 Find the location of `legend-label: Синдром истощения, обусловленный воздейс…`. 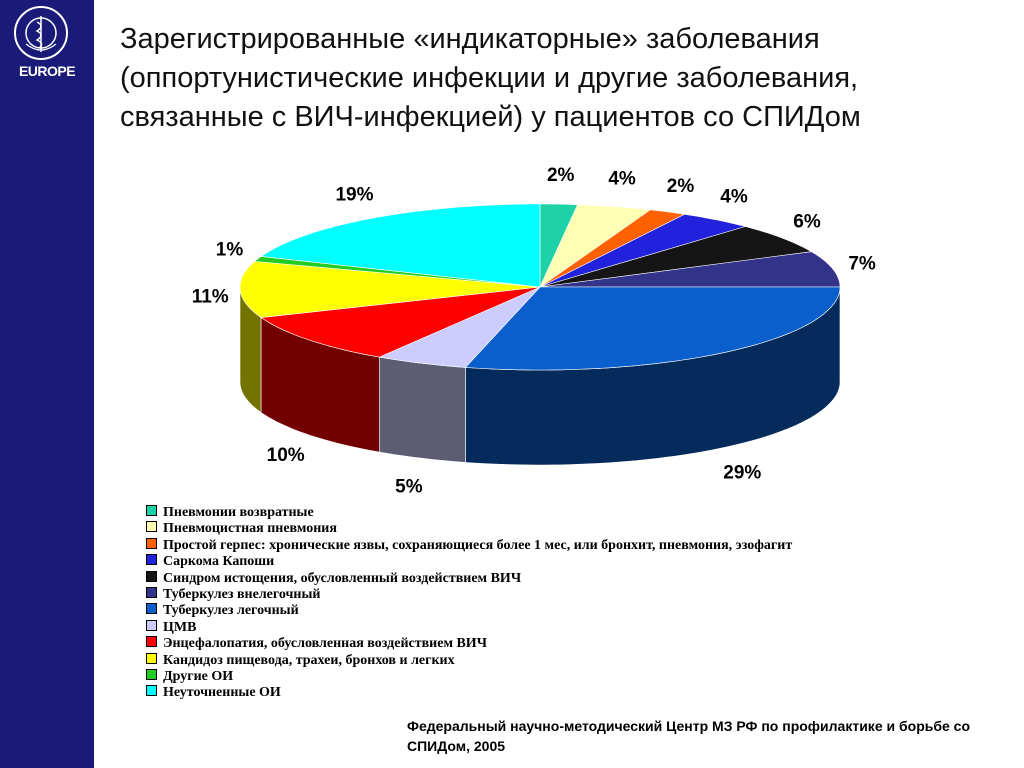

legend-label: Синдром истощения, обусловленный воздейс… is located at coordinates (342, 578).